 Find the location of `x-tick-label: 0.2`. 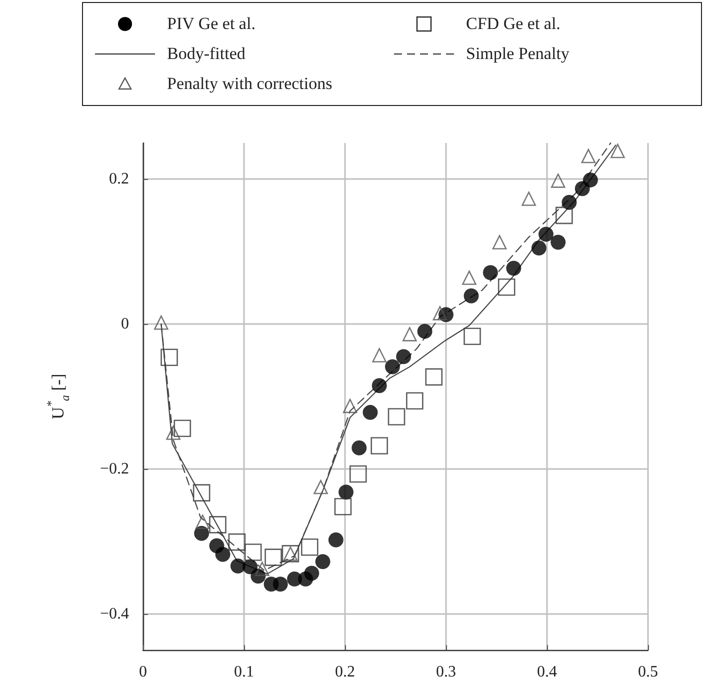

x-tick-label: 0.2 is located at coordinates (345, 672).